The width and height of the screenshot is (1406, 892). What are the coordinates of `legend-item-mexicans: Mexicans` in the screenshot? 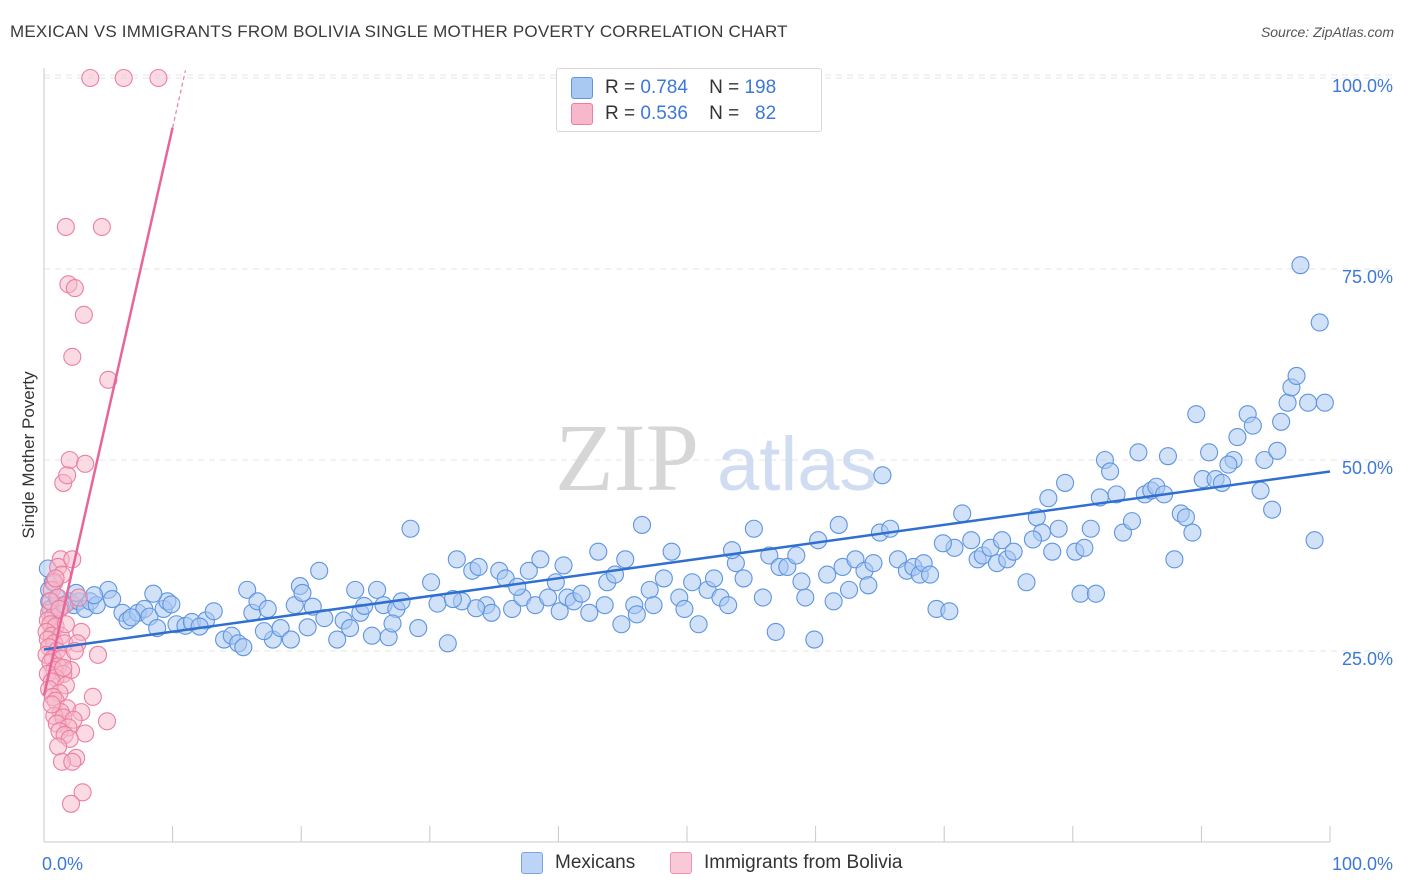 It's located at (578, 863).